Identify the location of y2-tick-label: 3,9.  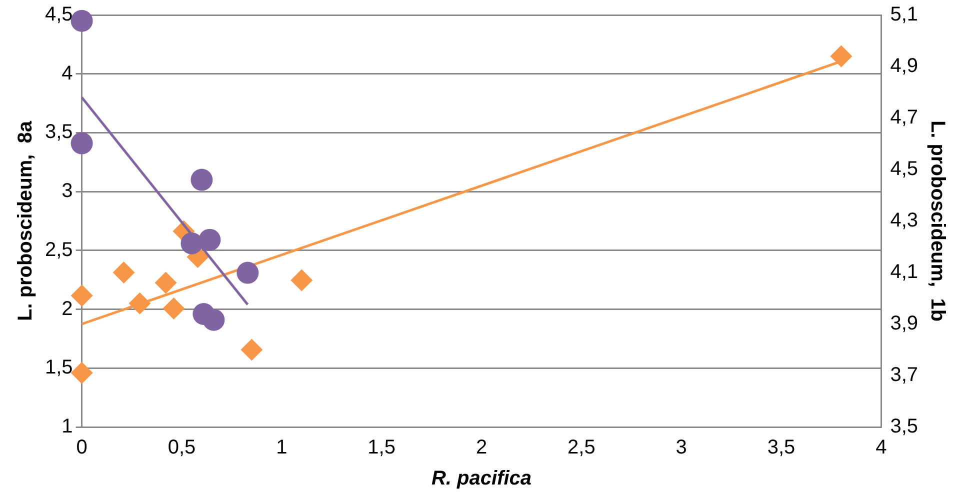
(904, 323).